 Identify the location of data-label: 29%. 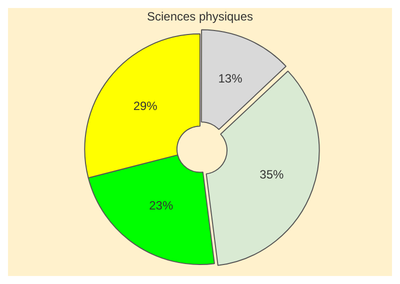
(145, 106).